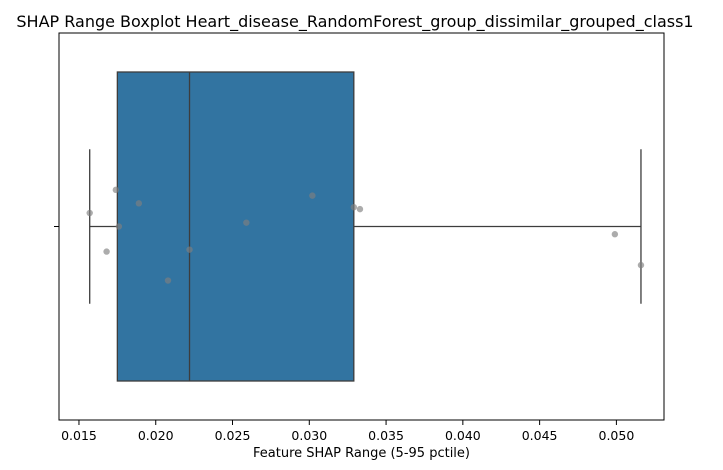  What do you see at coordinates (386, 435) in the screenshot?
I see `x-tick-label: 0.035` at bounding box center [386, 435].